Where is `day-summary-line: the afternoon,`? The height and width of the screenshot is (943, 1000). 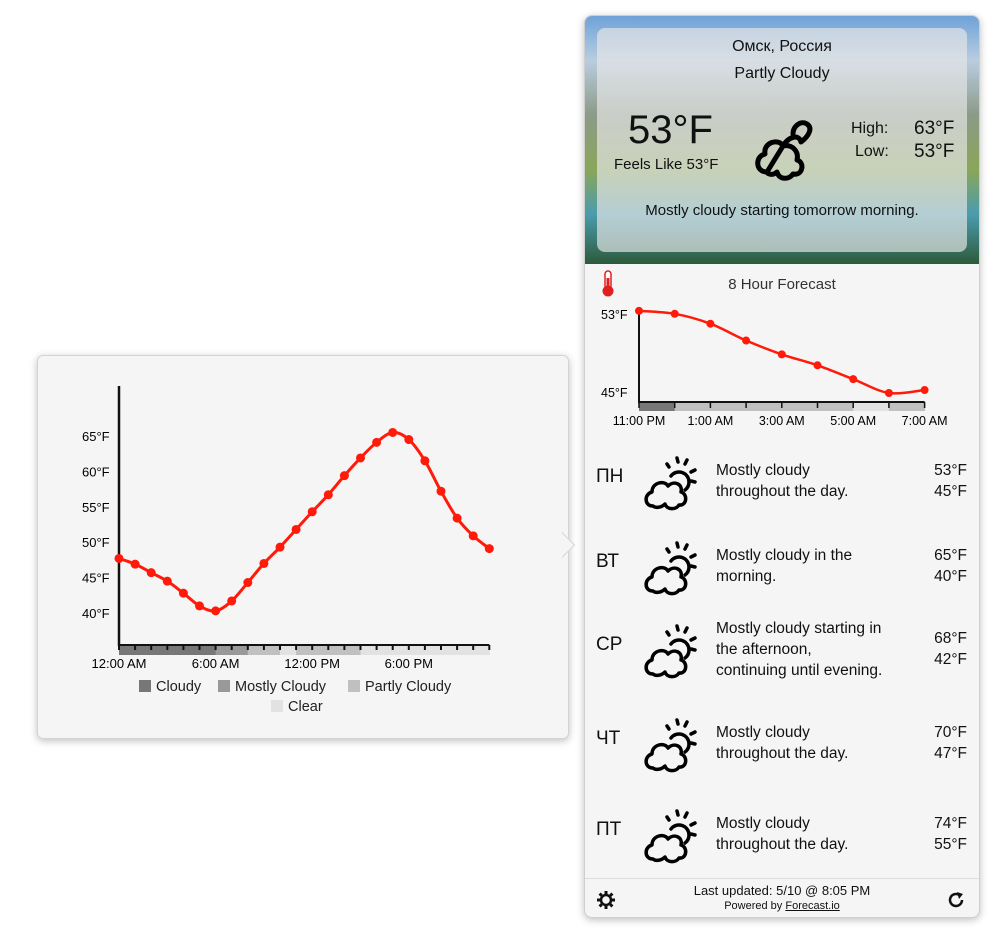
day-summary-line: the afternoon, is located at coordinates (764, 649).